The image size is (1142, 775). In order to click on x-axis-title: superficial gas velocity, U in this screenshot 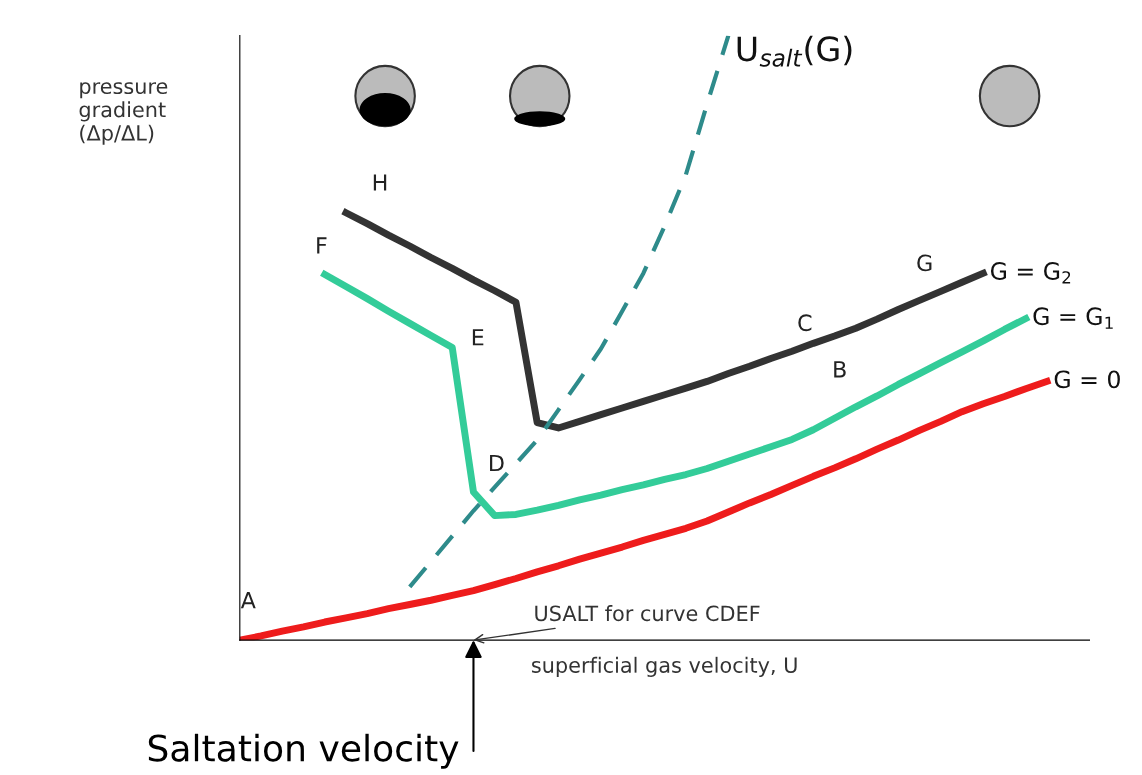, I will do `click(664, 666)`.